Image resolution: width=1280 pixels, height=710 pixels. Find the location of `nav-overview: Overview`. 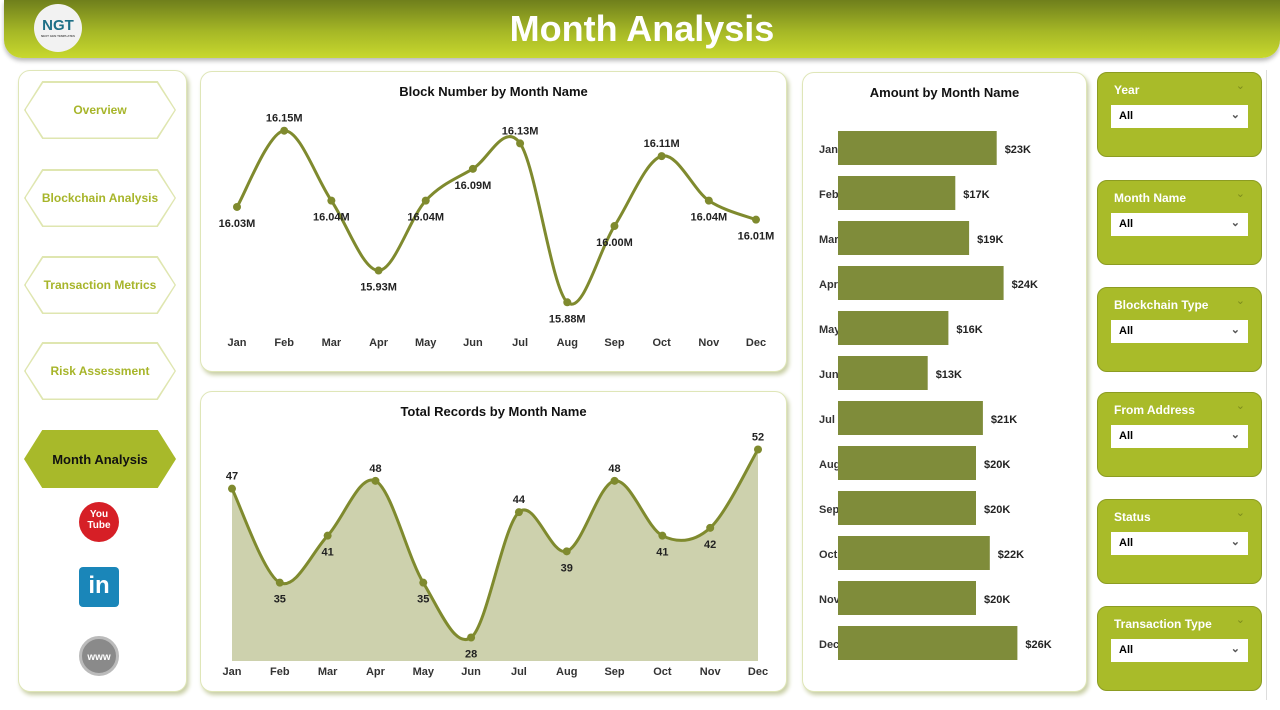

nav-overview: Overview is located at coordinates (100, 110).